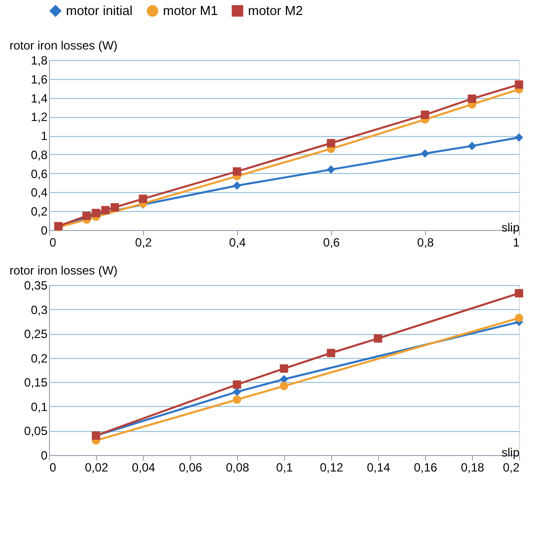 The height and width of the screenshot is (542, 544). I want to click on y-tick-label: 0,8, so click(39, 155).